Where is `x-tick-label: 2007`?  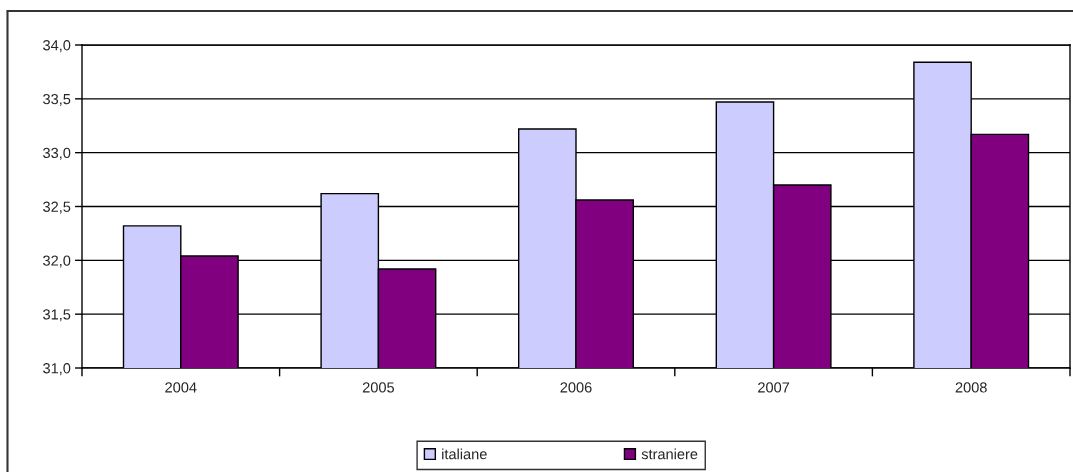
x-tick-label: 2007 is located at coordinates (774, 387).